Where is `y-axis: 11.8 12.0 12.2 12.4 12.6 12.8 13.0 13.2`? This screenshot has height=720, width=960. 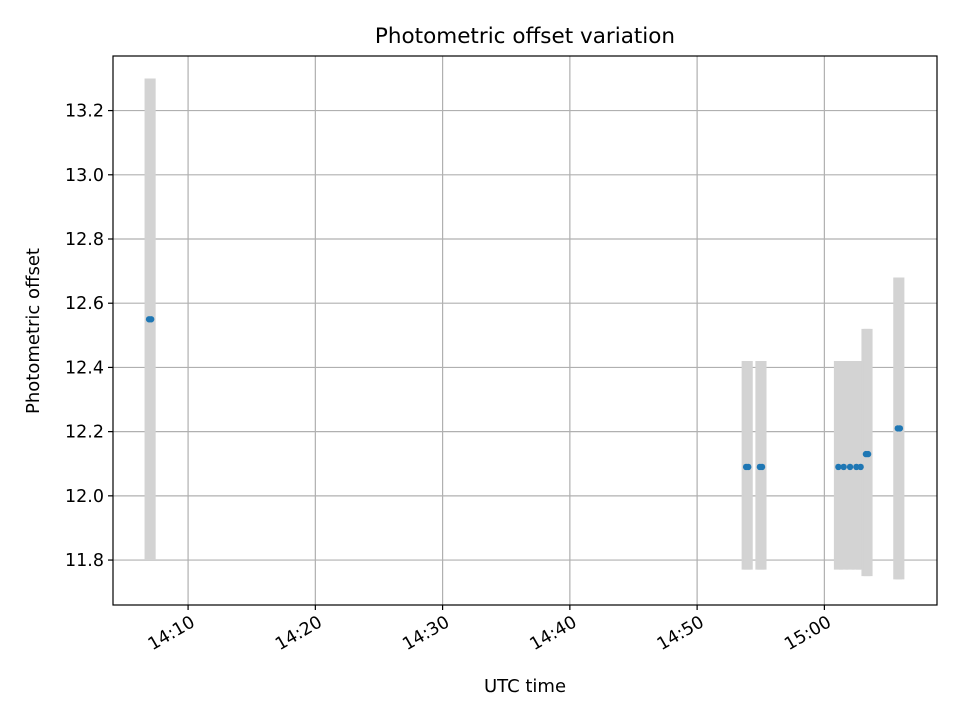
y-axis: 11.8 12.0 12.2 12.4 12.6 12.8 13.0 13.2 is located at coordinates (89, 336).